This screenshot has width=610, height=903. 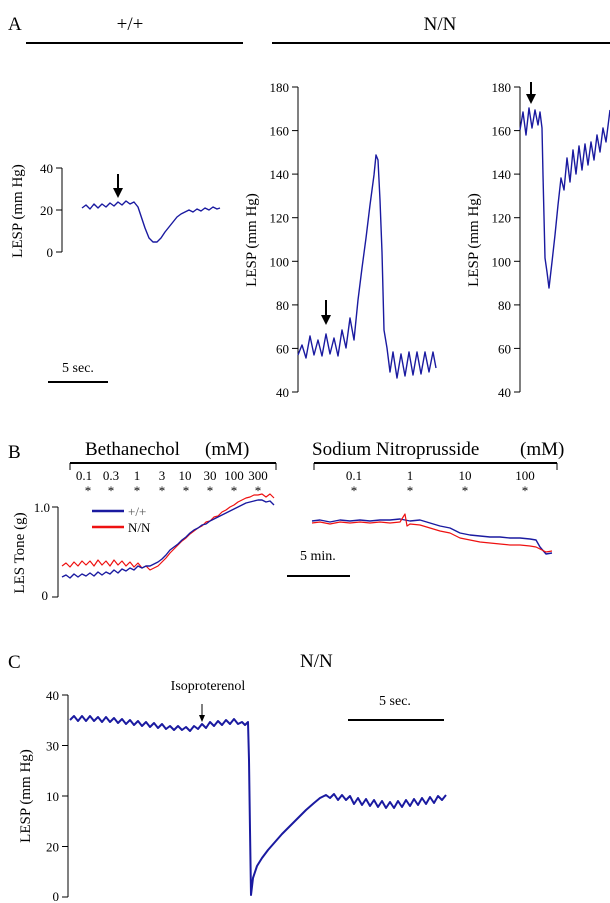 What do you see at coordinates (252, 240) in the screenshot?
I see `plot-a2-ylabel: LESP (mm Hg)` at bounding box center [252, 240].